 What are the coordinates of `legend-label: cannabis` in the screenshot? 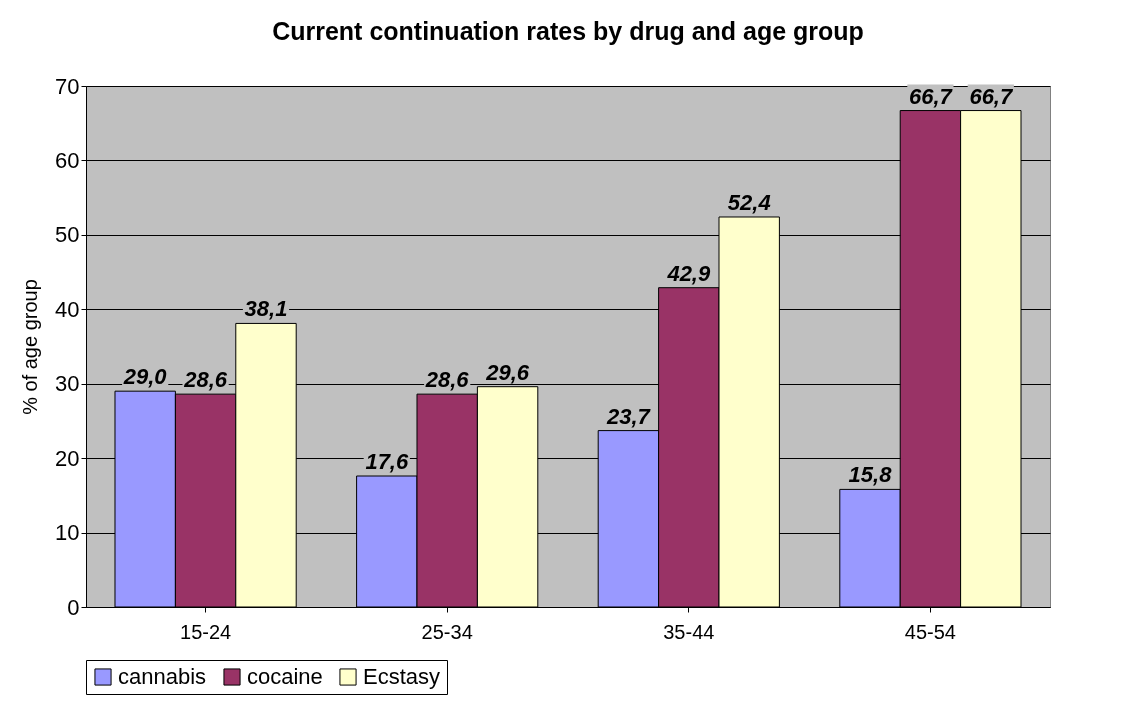 It's located at (162, 676).